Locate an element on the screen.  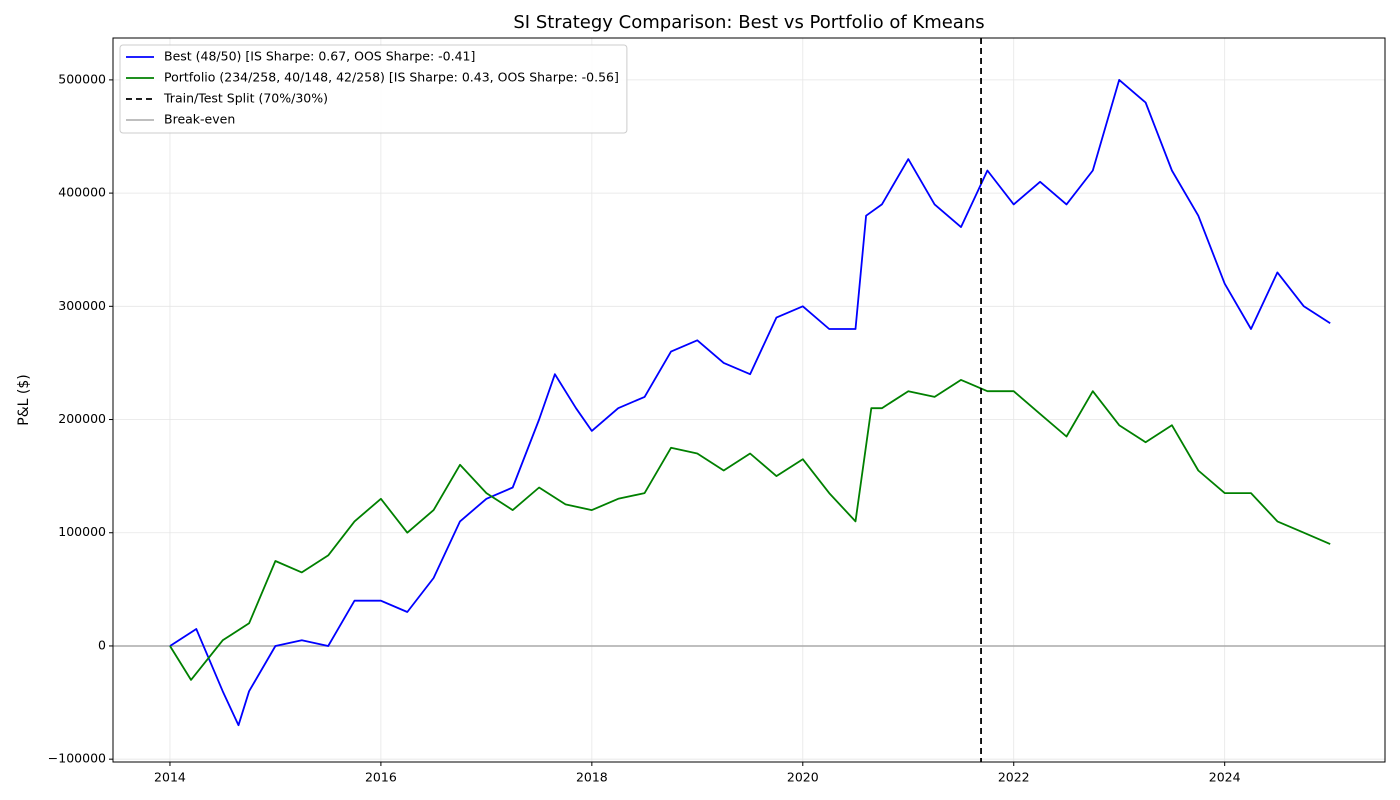
y-tick-label: 400000 is located at coordinates (82, 192).